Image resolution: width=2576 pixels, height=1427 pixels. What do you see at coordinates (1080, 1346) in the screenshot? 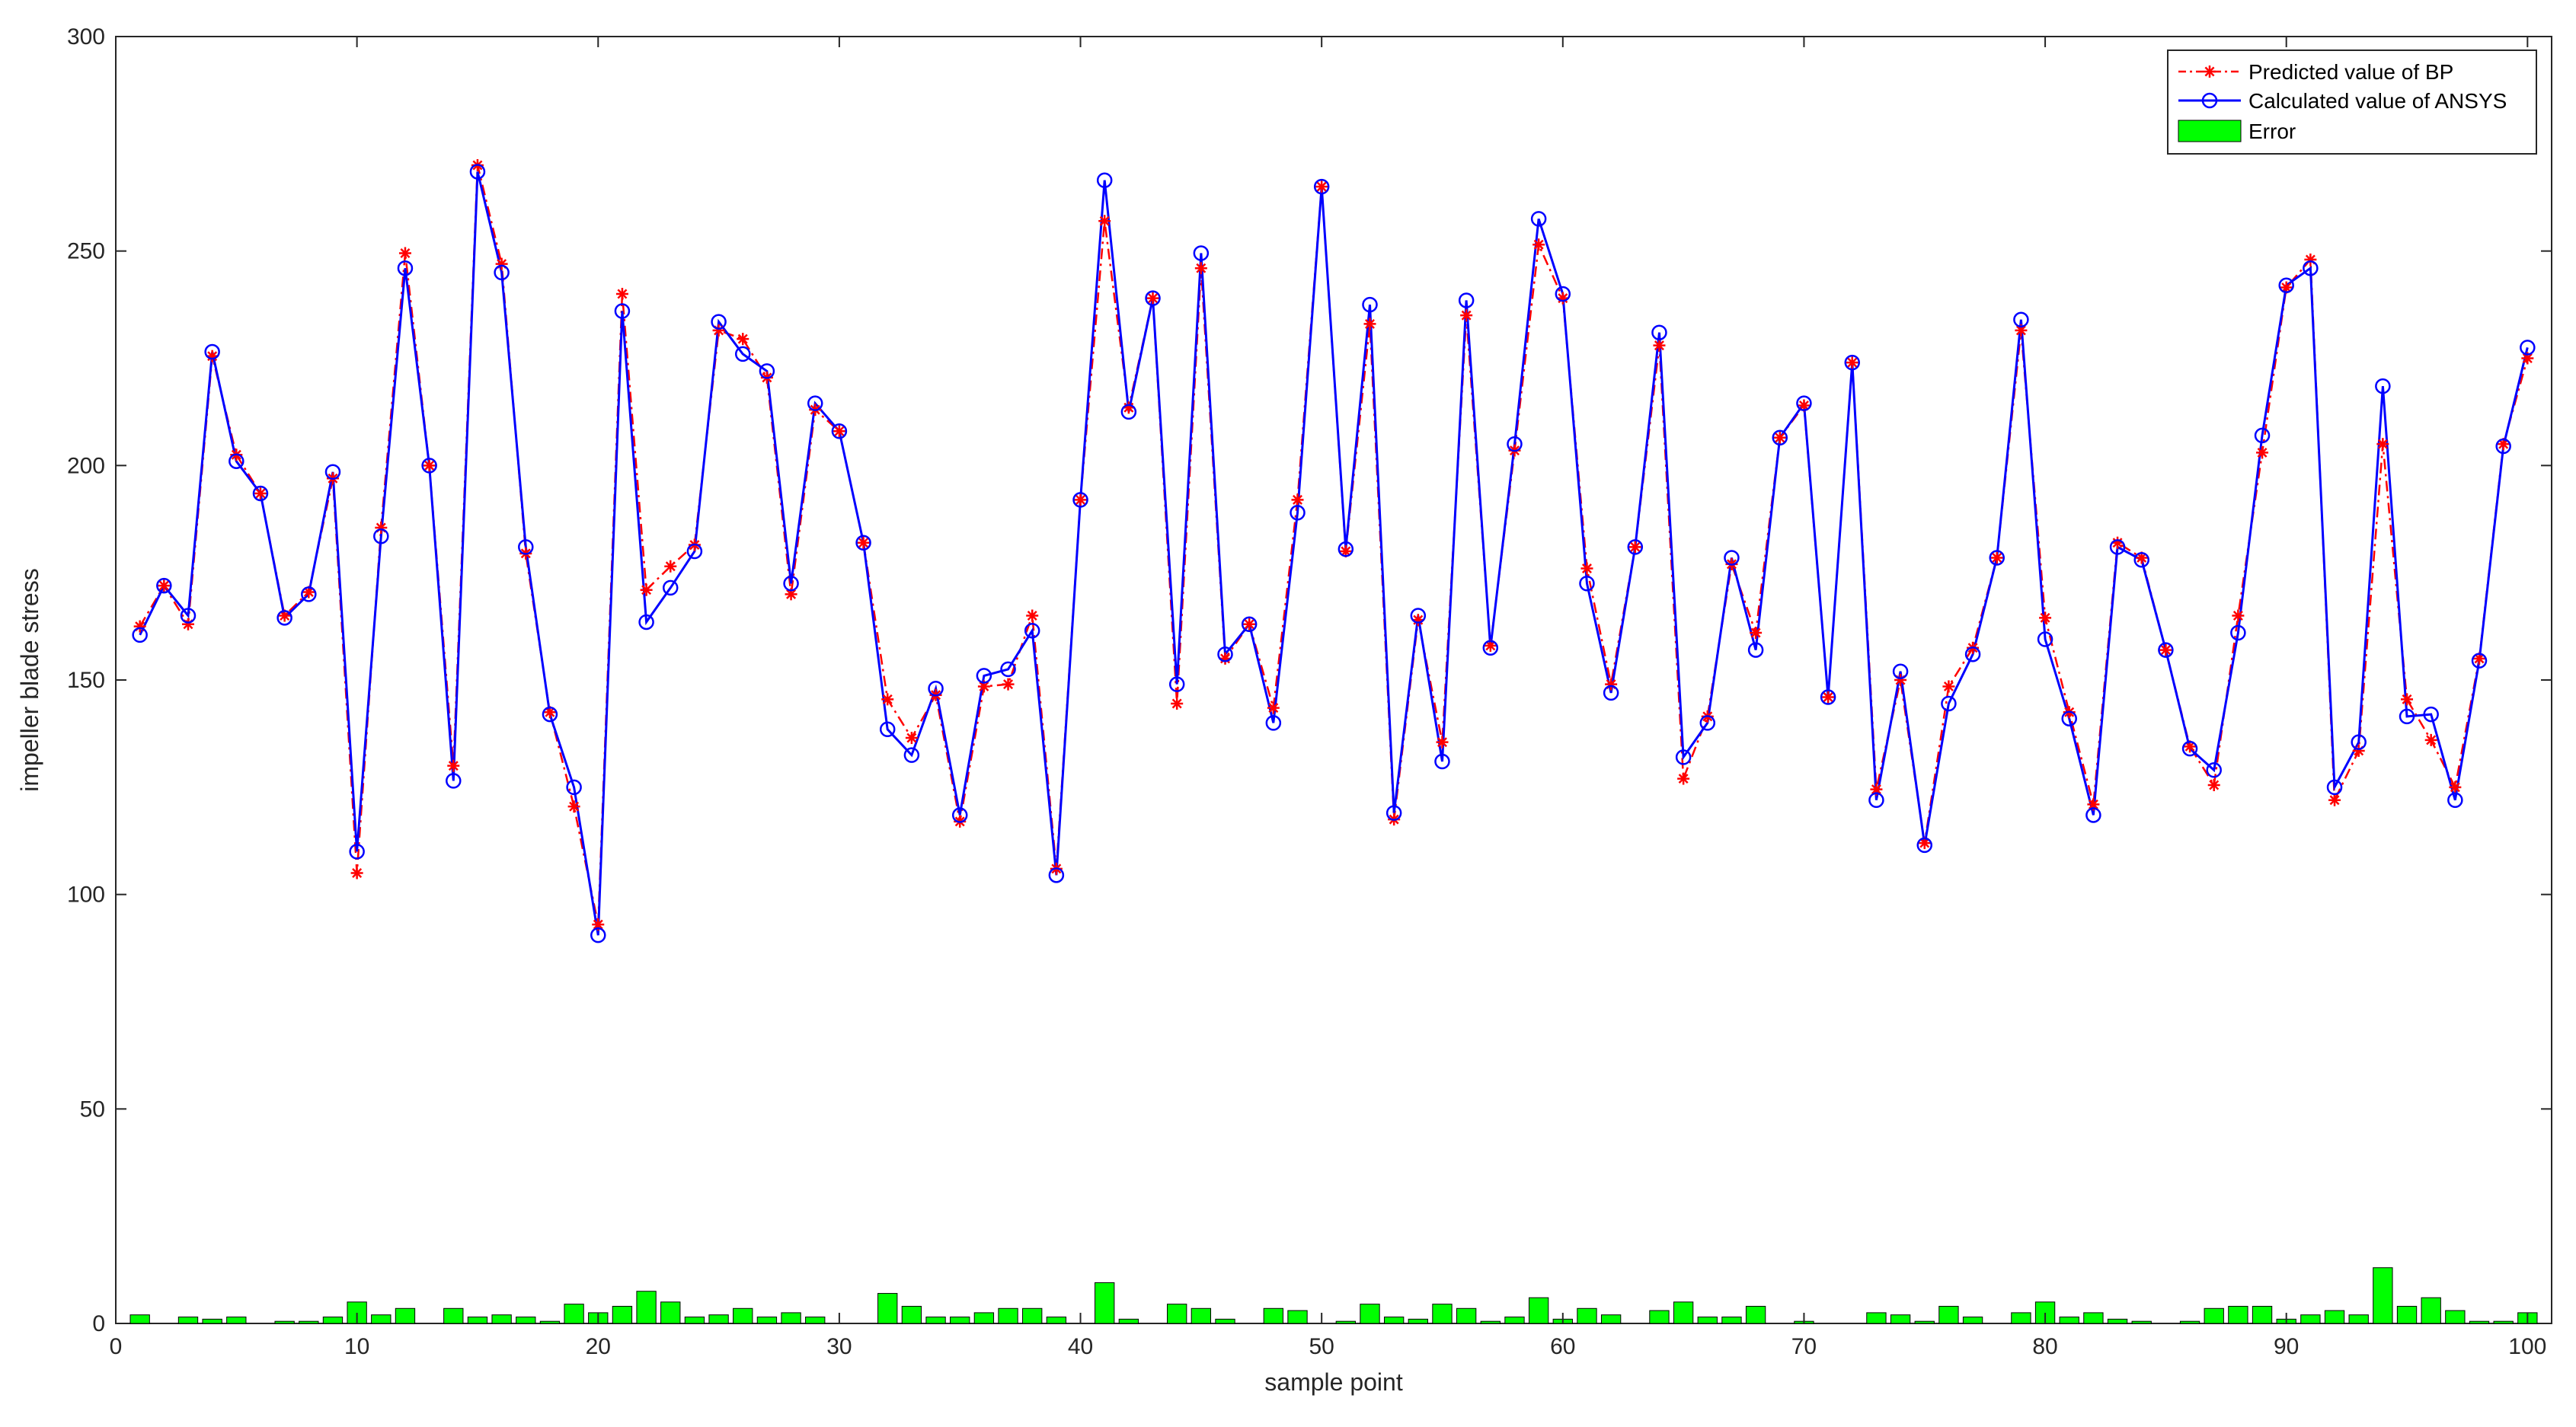
I see `x-tick-label: 40` at bounding box center [1080, 1346].